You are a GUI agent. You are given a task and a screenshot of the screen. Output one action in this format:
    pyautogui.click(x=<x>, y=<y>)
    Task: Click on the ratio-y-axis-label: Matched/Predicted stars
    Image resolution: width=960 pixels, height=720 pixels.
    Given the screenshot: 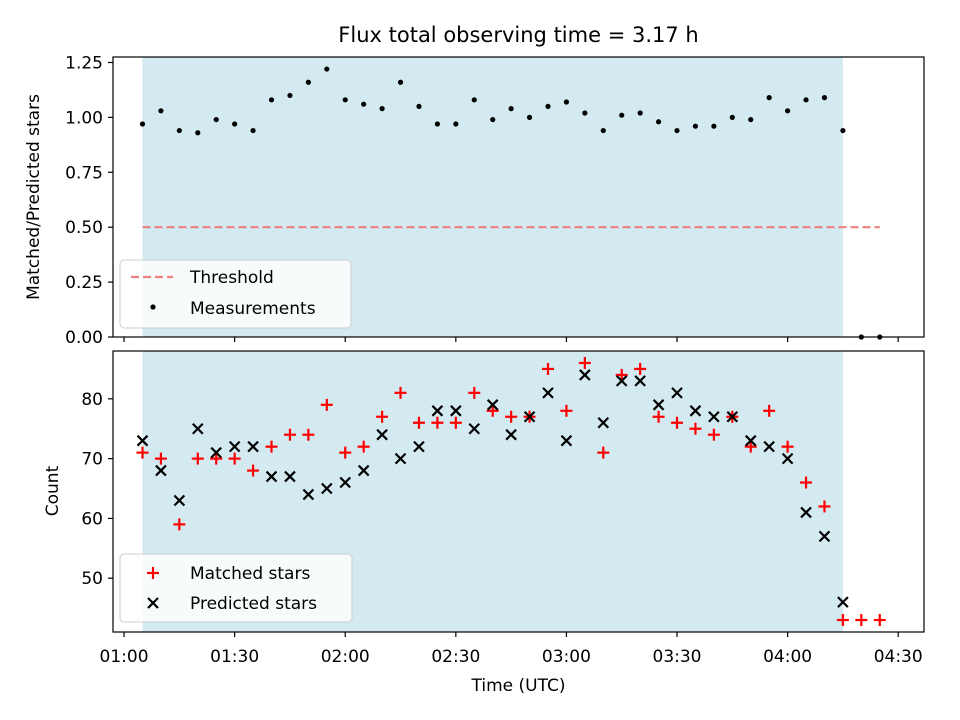 What is the action you would take?
    pyautogui.click(x=34, y=197)
    